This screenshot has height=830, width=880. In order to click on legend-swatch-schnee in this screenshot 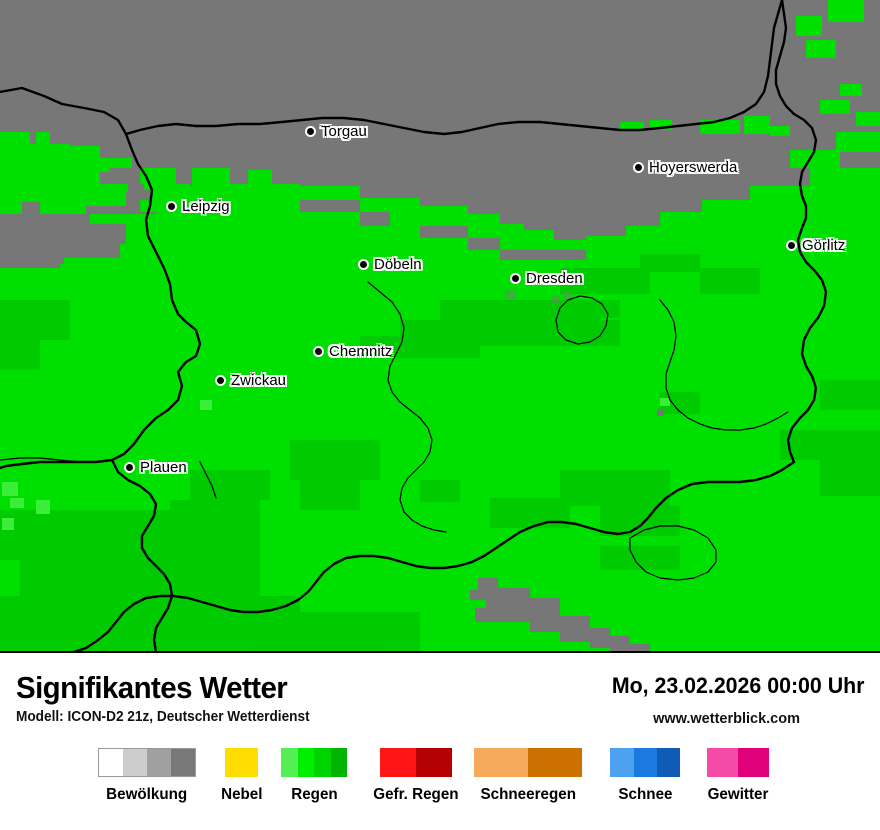, I will do `click(645, 762)`.